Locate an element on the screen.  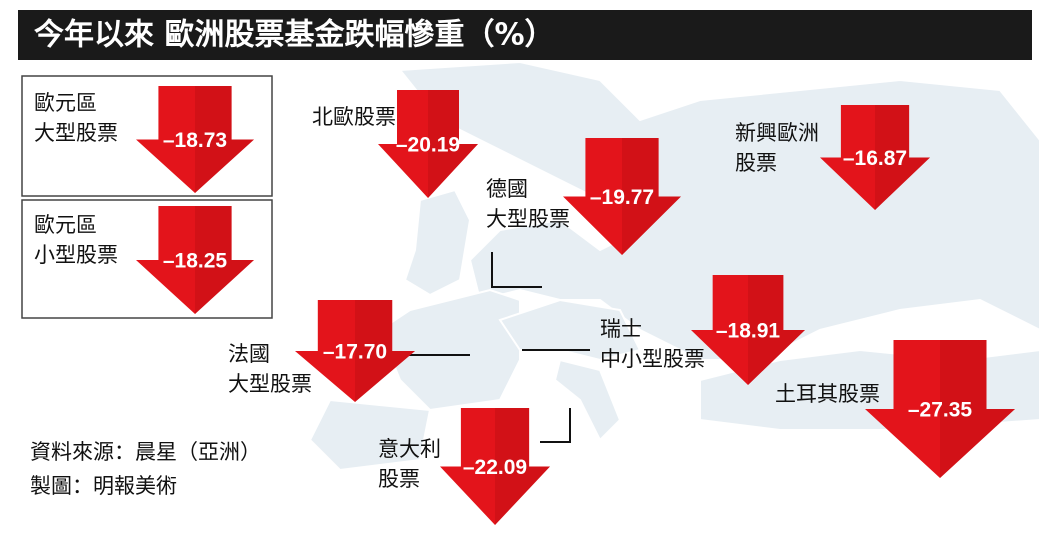
value: –18.25 is located at coordinates (195, 261).